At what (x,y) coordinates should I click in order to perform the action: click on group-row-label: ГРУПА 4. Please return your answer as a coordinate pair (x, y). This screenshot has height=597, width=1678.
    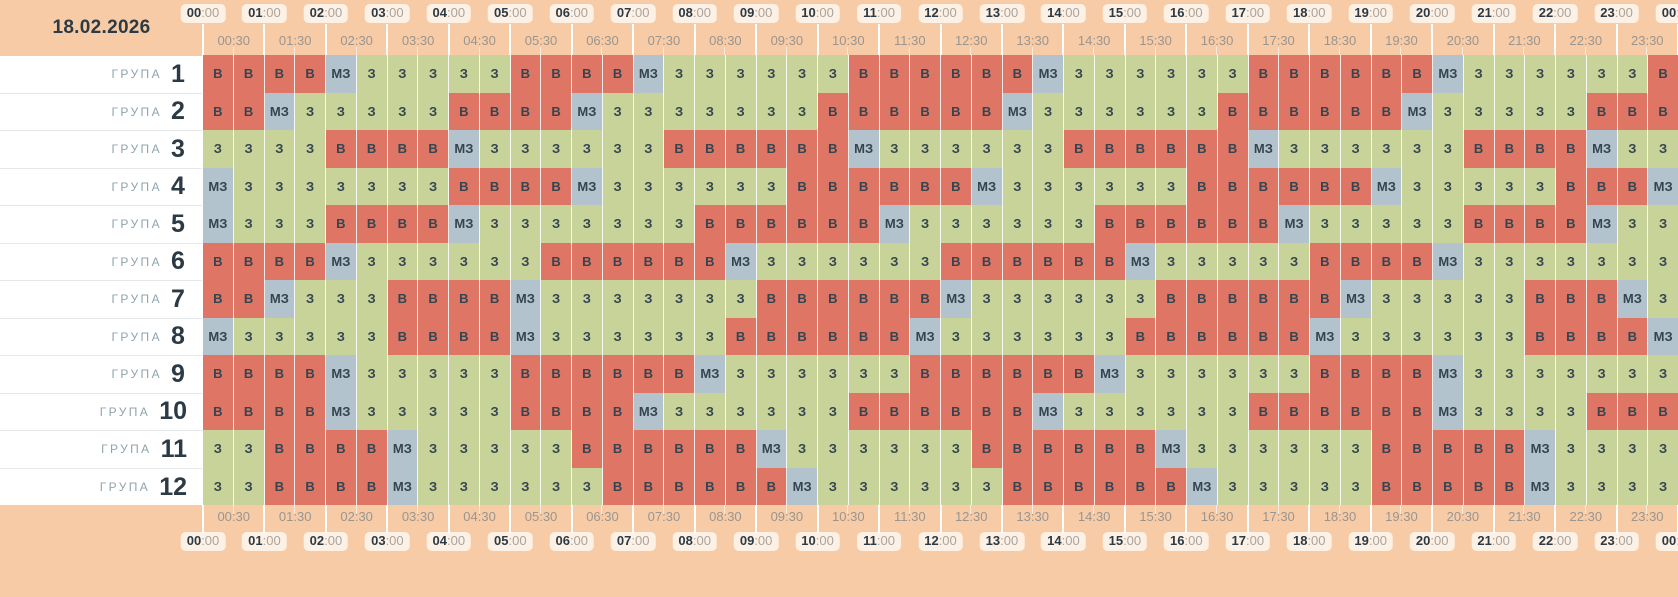
    Looking at the image, I should click on (101, 187).